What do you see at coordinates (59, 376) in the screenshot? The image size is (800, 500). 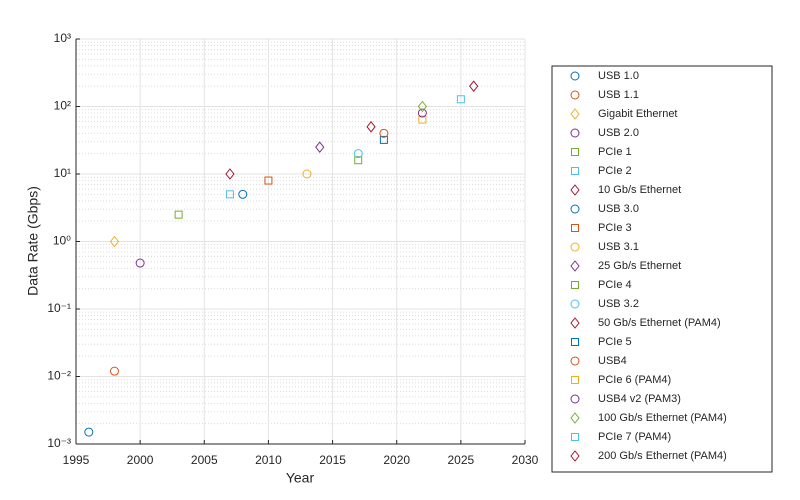 I see `y-tick-label: 10⁻²` at bounding box center [59, 376].